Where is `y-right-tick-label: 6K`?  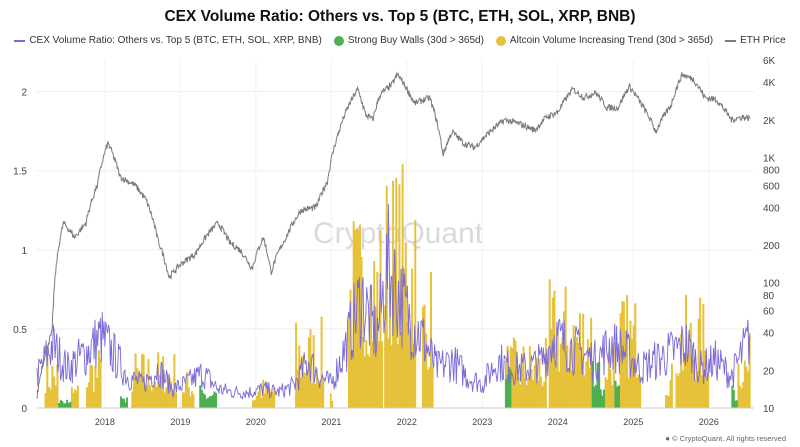
y-right-tick-label: 6K is located at coordinates (769, 61).